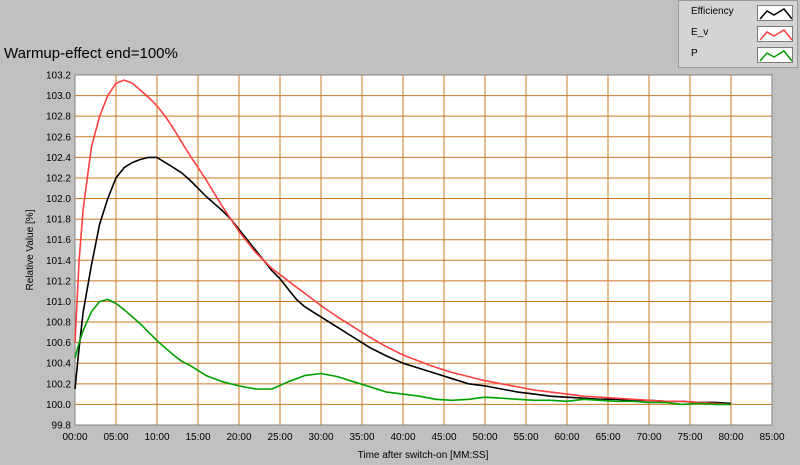  Describe the element at coordinates (58, 384) in the screenshot. I see `y-tick-label: 100.2` at that location.